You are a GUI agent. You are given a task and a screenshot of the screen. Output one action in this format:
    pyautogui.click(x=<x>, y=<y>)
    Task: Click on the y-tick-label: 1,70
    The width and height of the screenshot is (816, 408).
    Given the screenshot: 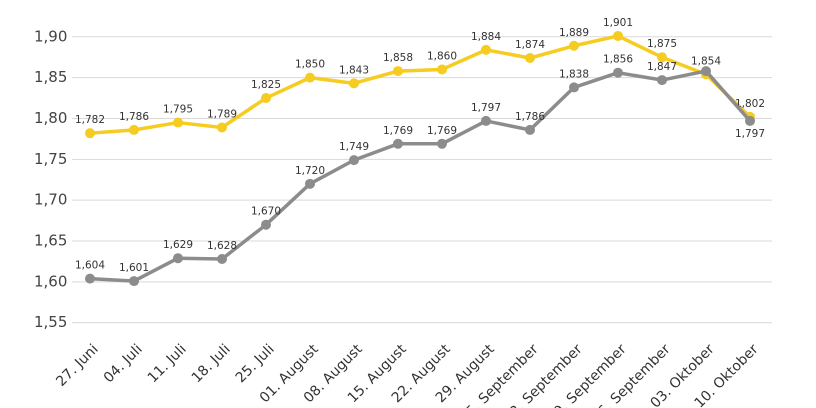 What is the action you would take?
    pyautogui.click(x=50, y=200)
    